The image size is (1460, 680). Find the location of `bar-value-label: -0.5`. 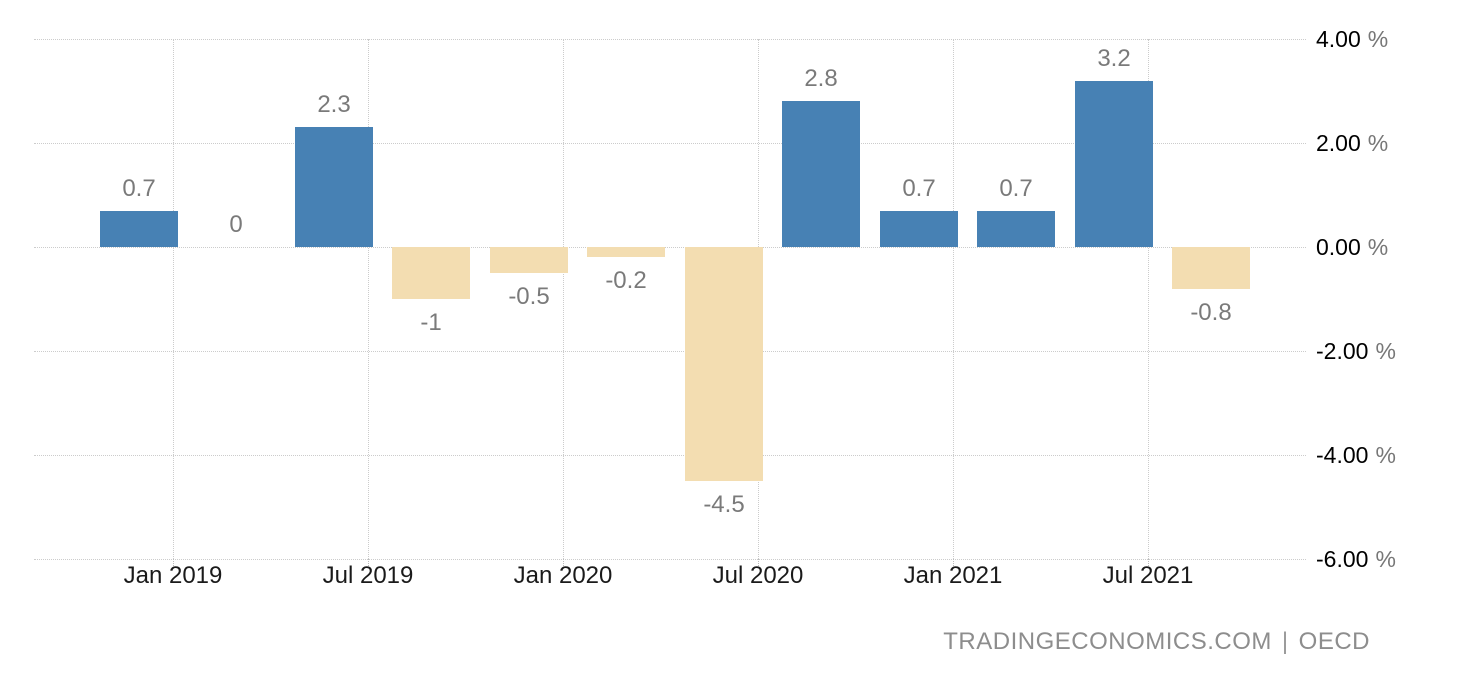

bar-value-label: -0.5 is located at coordinates (529, 296).